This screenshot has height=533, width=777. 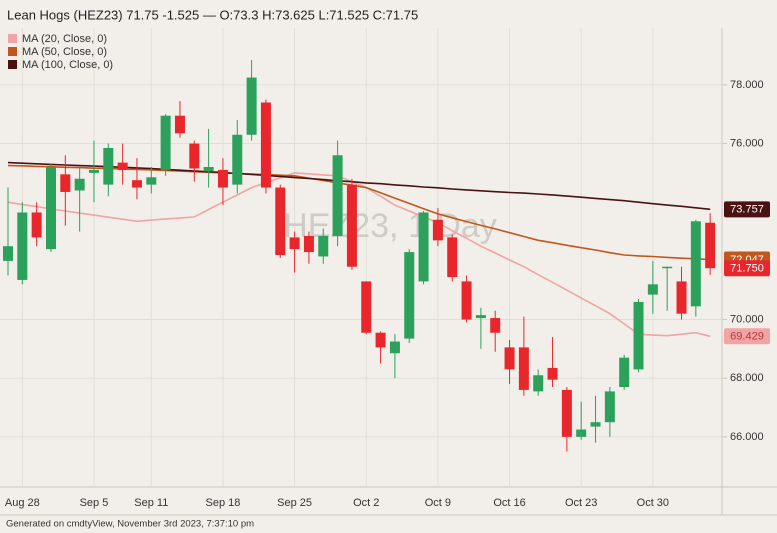 What do you see at coordinates (390, 226) in the screenshot?
I see `watermark: HEZ23, 1 Day` at bounding box center [390, 226].